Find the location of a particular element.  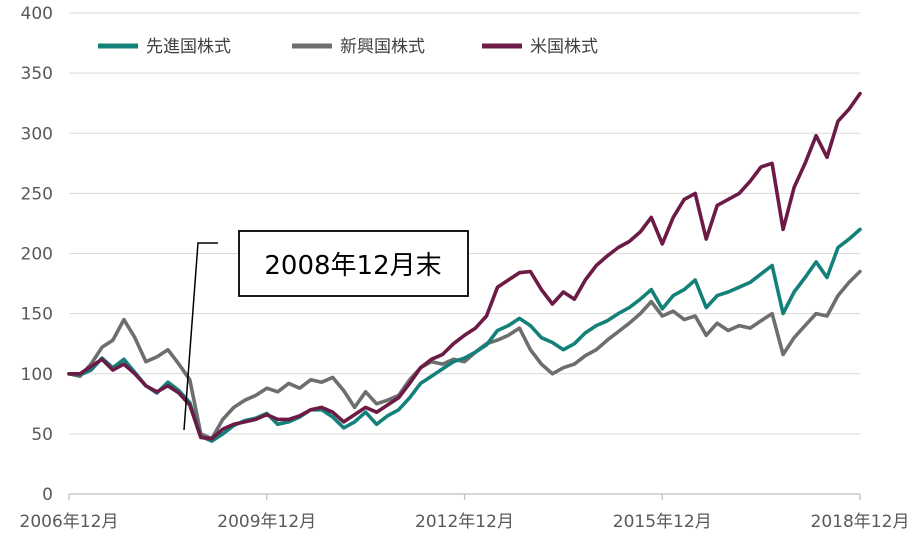

x-tick-label-2: 2012年12月 is located at coordinates (464, 522).